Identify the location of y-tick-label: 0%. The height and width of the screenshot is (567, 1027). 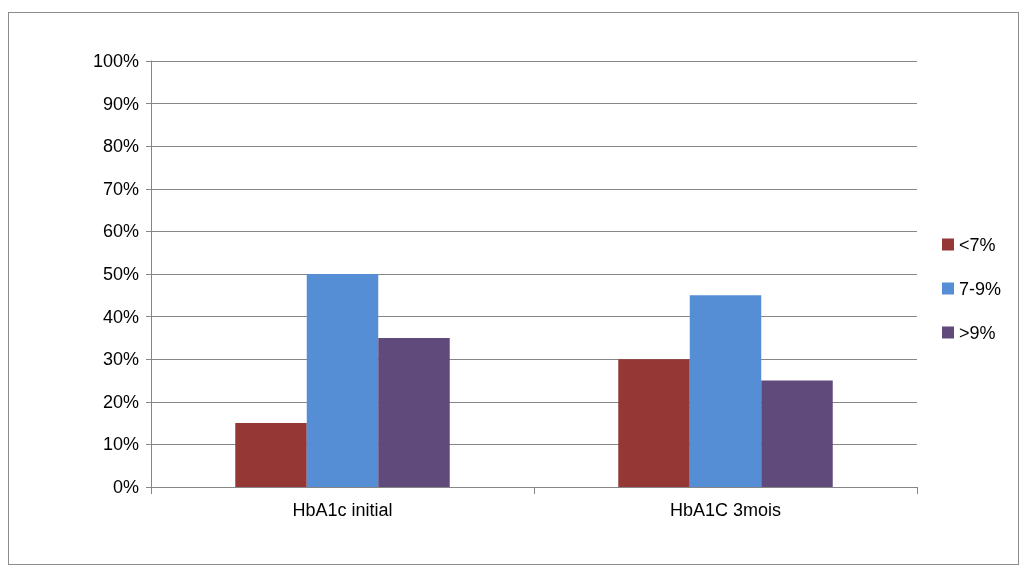
(125, 487).